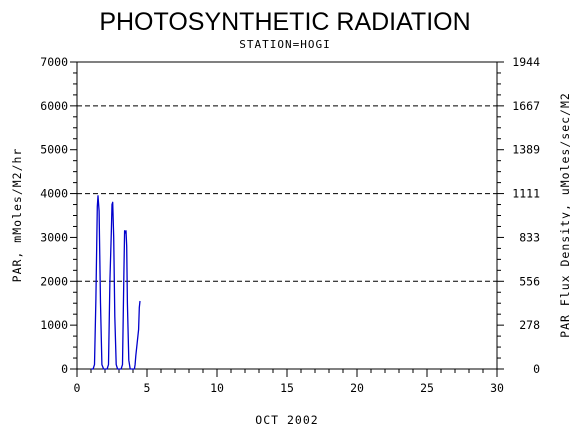 This screenshot has width=570, height=430. What do you see at coordinates (427, 388) in the screenshot?
I see `x-tick-label: 25` at bounding box center [427, 388].